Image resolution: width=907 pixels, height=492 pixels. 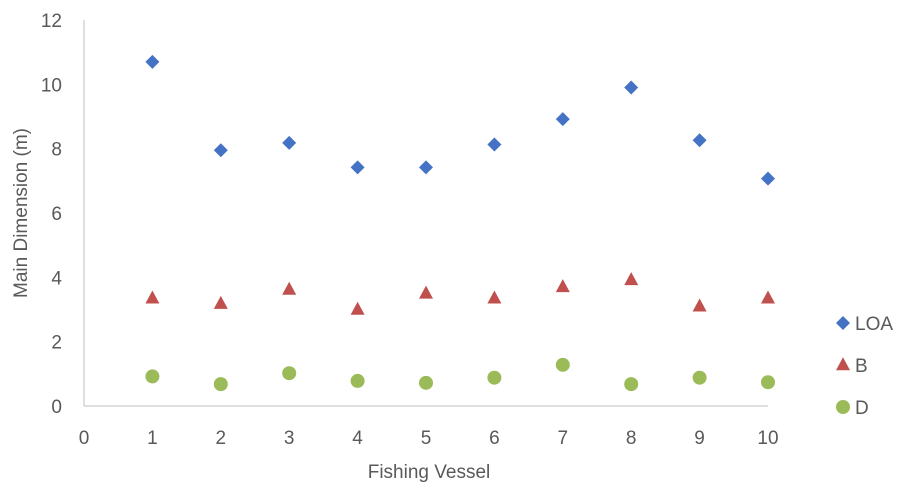 I want to click on x-tick-label: 6, so click(x=494, y=438).